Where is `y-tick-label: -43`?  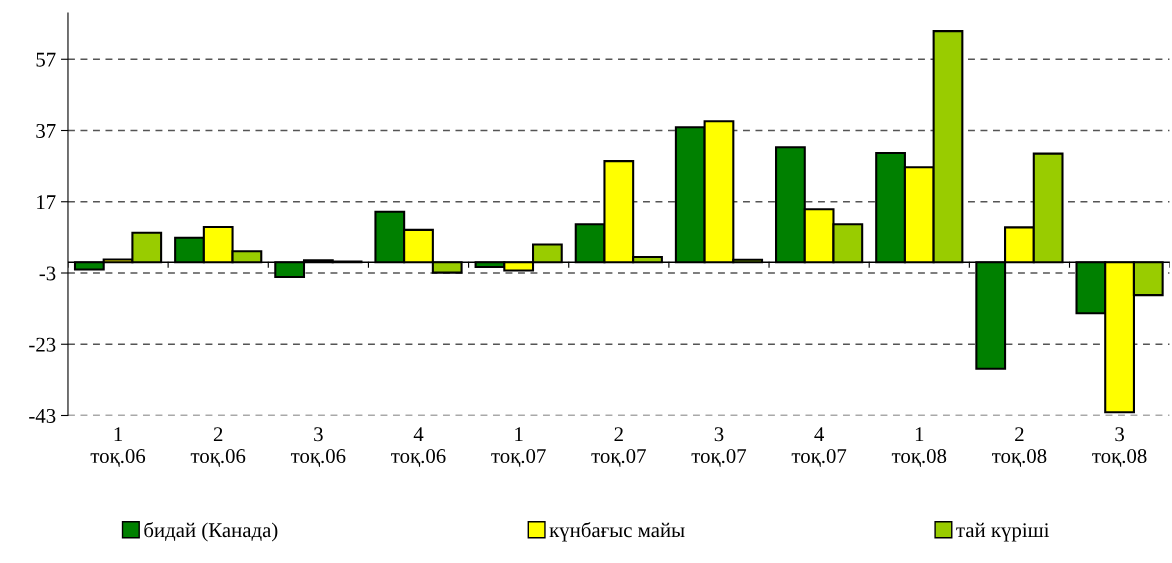
y-tick-label: -43 is located at coordinates (42, 415).